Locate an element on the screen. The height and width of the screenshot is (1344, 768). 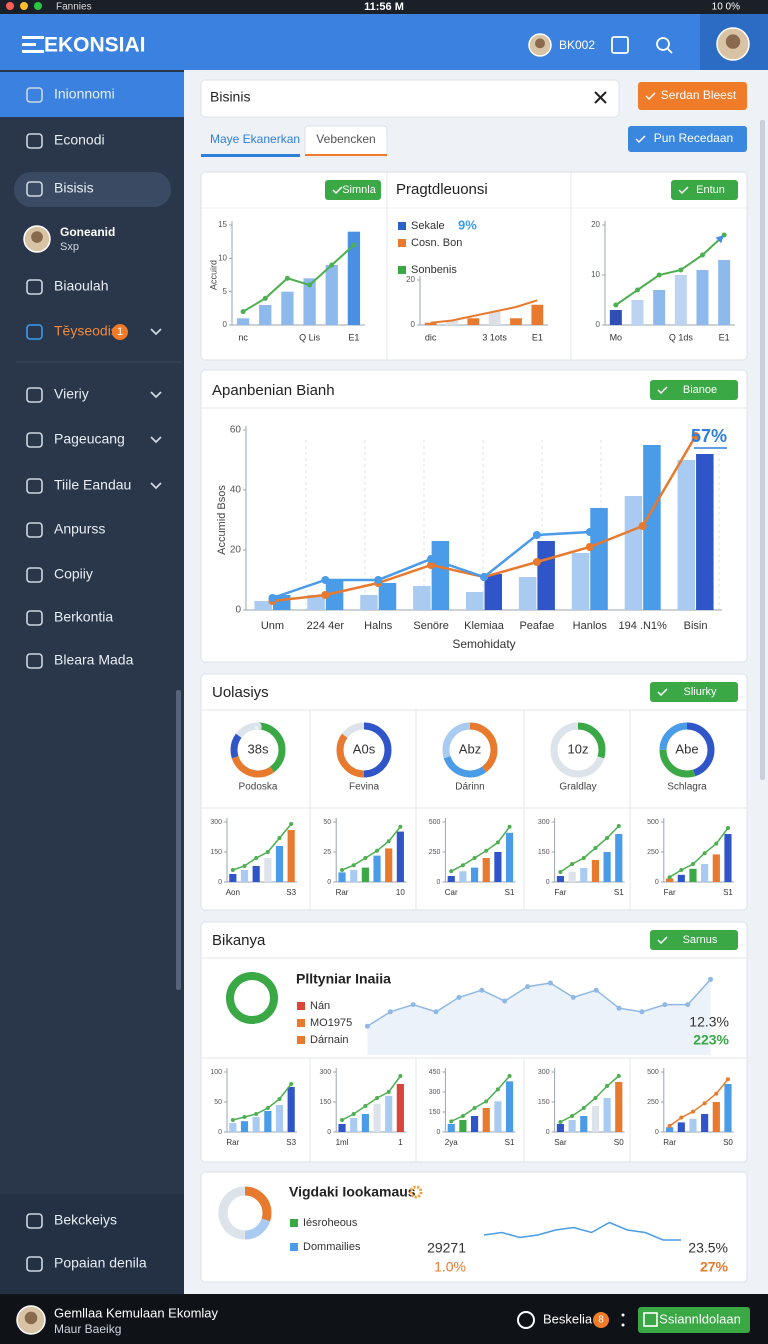
nav-item: Tiile Eandau is located at coordinates (92, 485).